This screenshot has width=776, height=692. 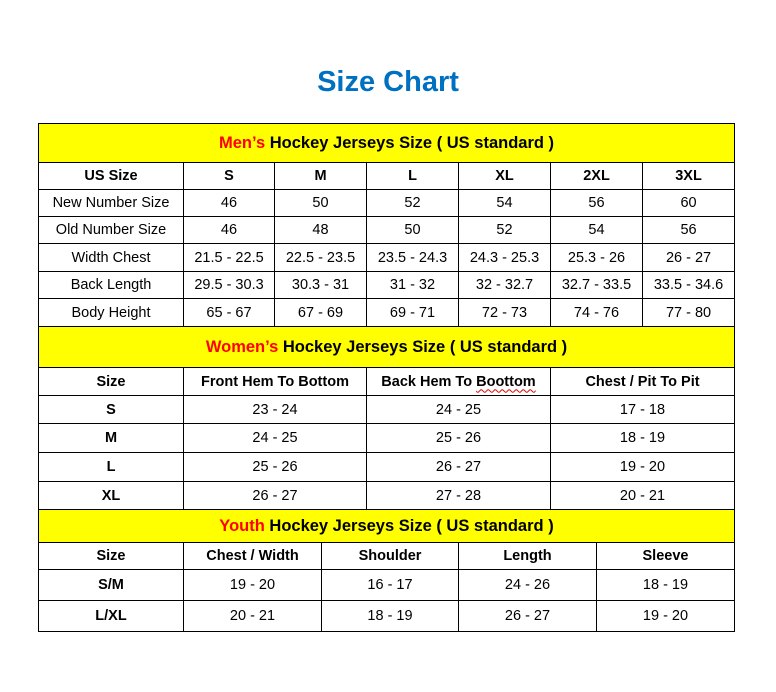 I want to click on table-cell: 67 - 69, so click(x=320, y=312).